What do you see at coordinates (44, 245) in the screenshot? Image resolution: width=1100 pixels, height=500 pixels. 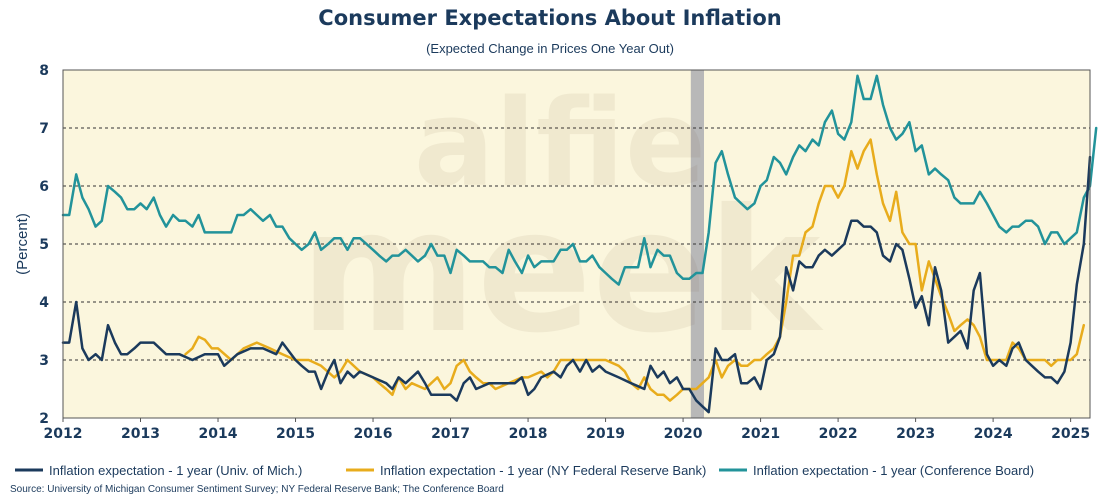 I see `y-tick-label: 5` at bounding box center [44, 245].